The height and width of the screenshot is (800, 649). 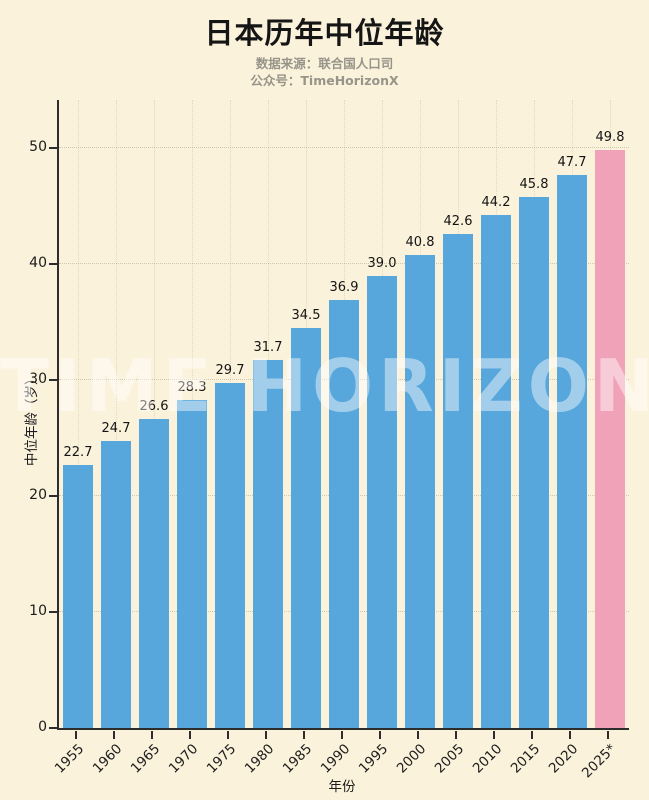 What do you see at coordinates (496, 203) in the screenshot?
I see `bar-value-label: 44.2` at bounding box center [496, 203].